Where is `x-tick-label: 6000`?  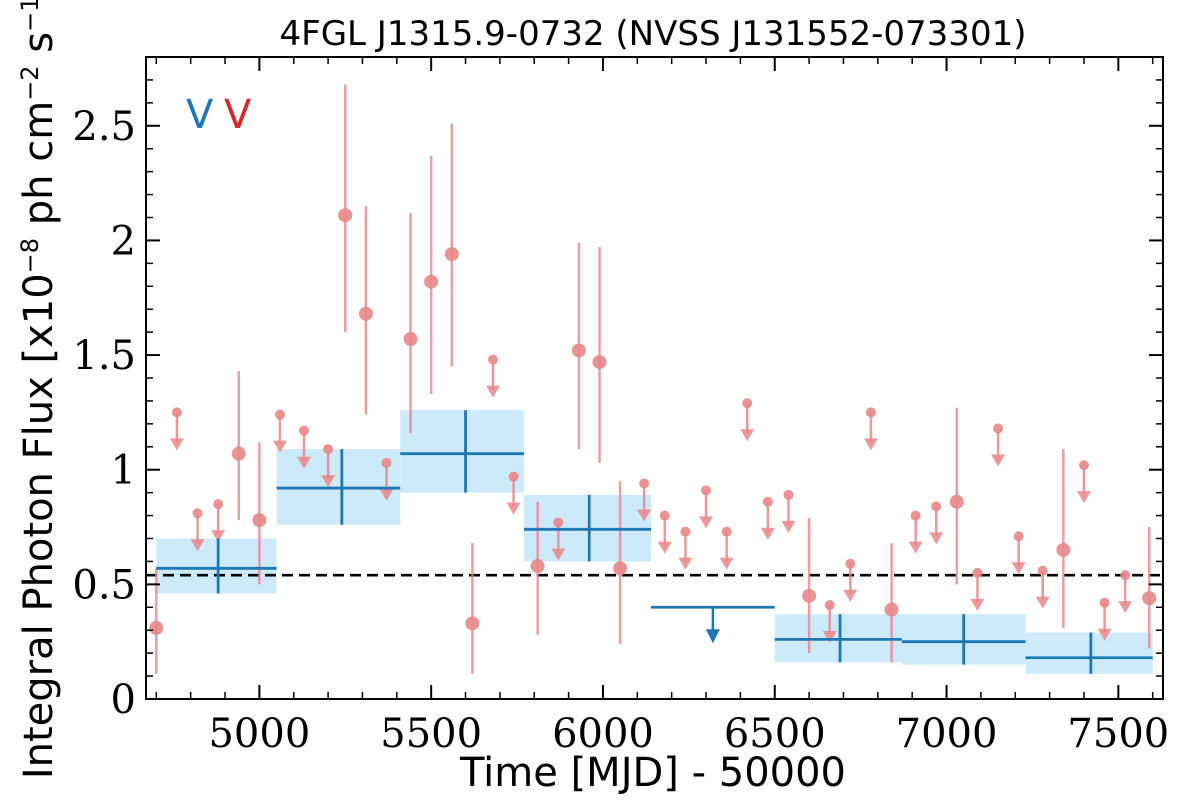
x-tick-label: 6000 is located at coordinates (603, 734).